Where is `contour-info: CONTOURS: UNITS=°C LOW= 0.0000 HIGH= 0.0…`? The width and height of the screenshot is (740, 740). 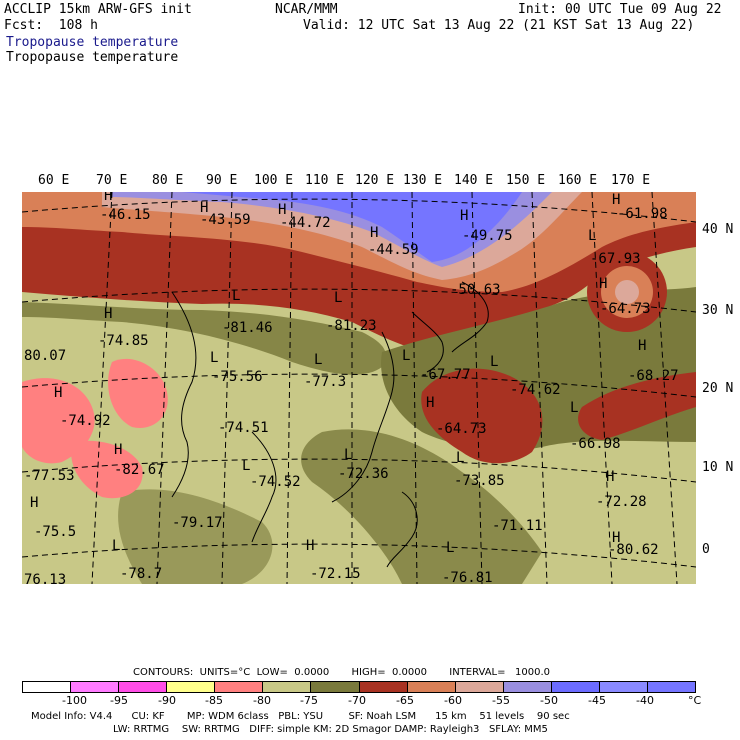
contour-info: CONTOURS: UNITS=°C LOW= 0.0000 HIGH= 0.0… is located at coordinates (342, 672).